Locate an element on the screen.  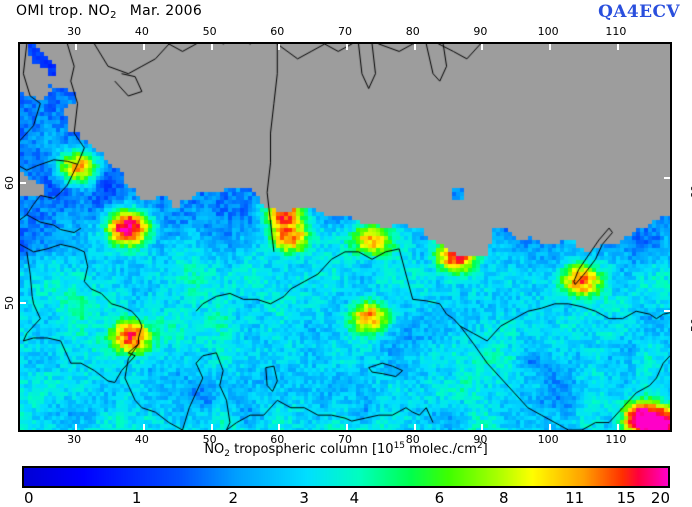
page-title: OMI trop. NO2 Mar. 2006 is located at coordinates (109, 12).